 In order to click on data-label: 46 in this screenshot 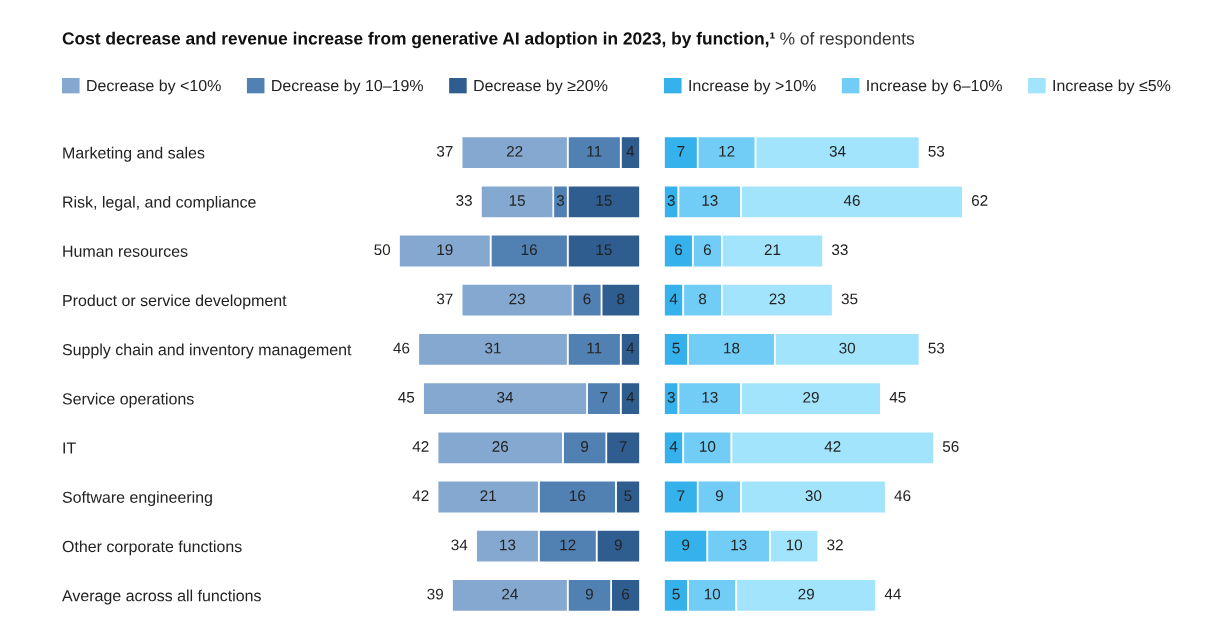, I will do `click(851, 200)`.